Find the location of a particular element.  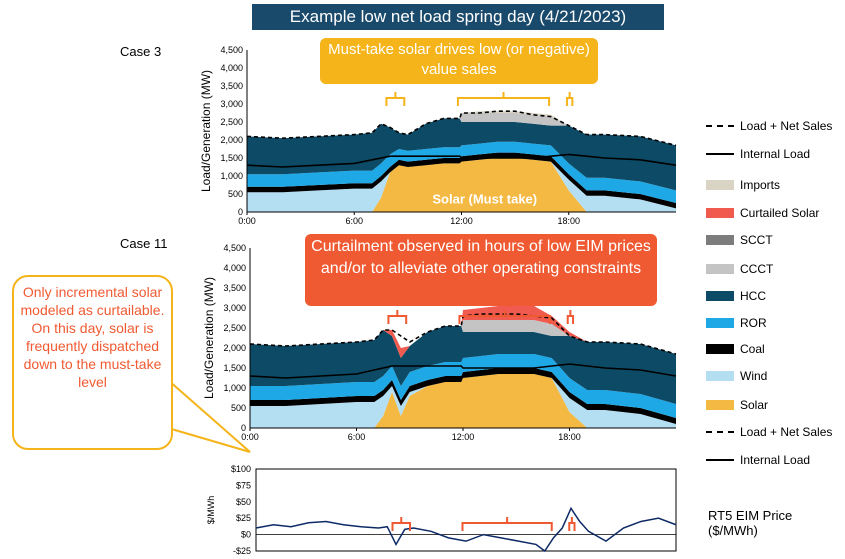

case3-internal-load-line is located at coordinates (461, 160).